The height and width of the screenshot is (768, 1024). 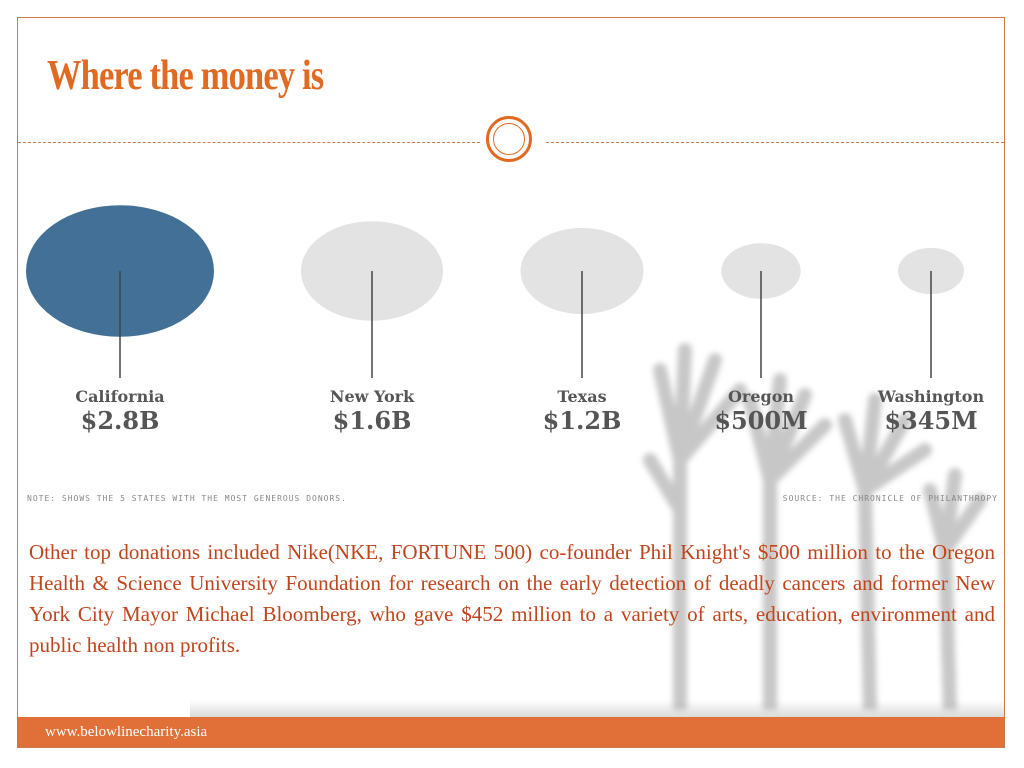 What do you see at coordinates (372, 396) in the screenshot?
I see `state-label-new-york: New York` at bounding box center [372, 396].